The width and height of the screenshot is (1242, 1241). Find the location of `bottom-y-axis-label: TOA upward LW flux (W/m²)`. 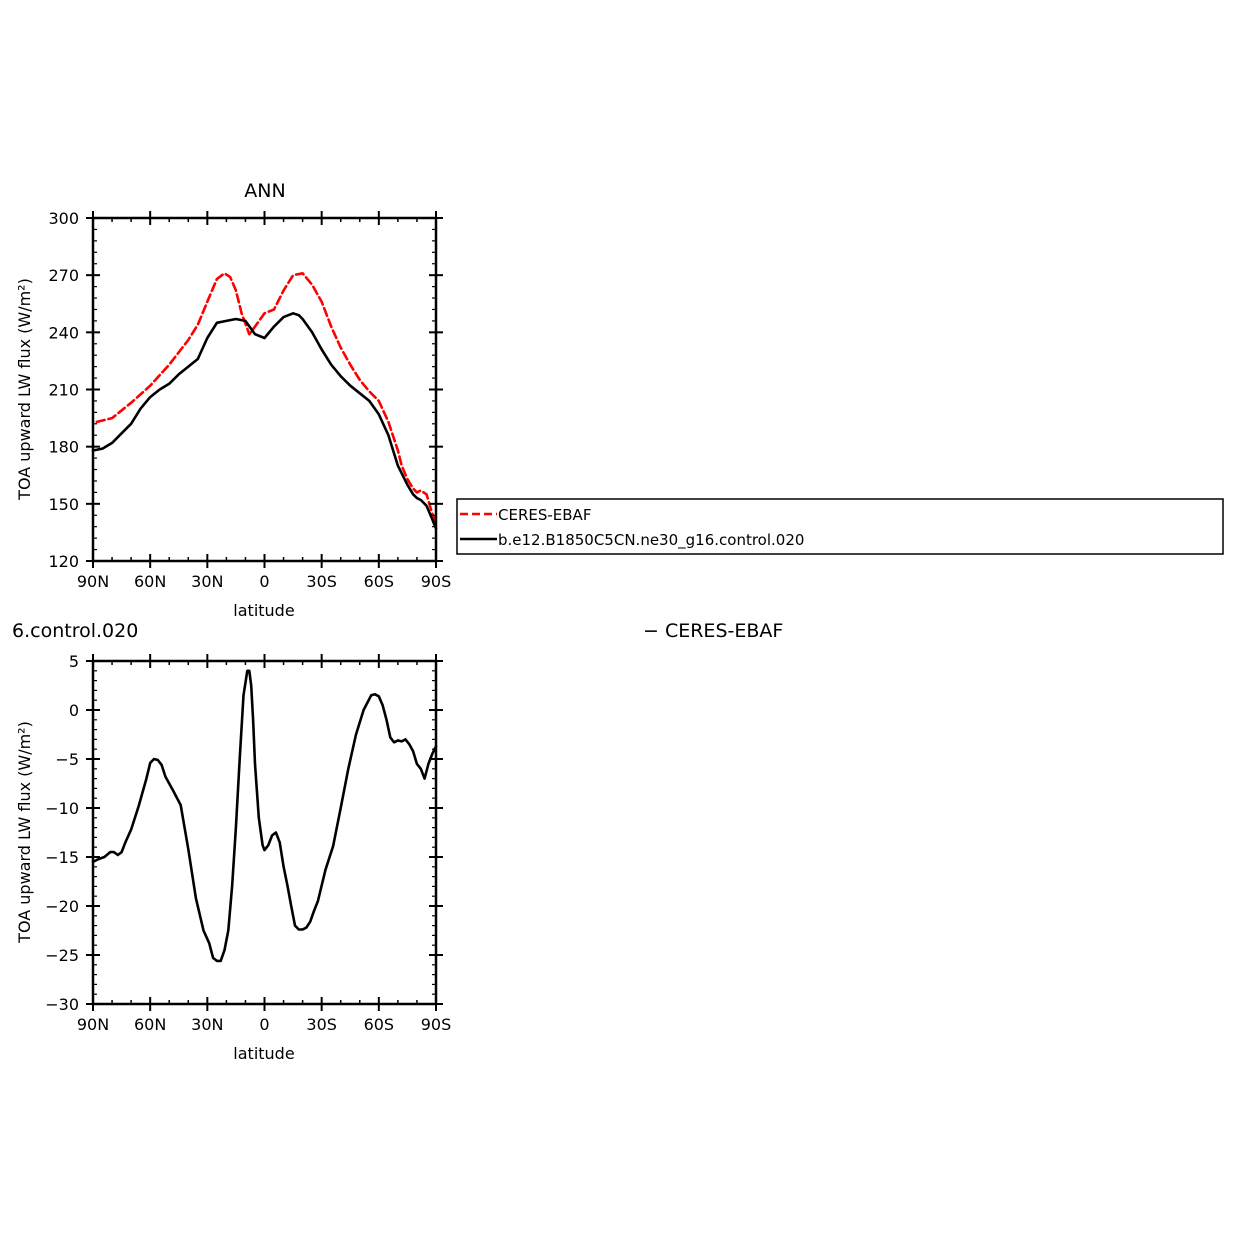

bottom-y-axis-label: TOA upward LW flux (W/m²) is located at coordinates (24, 832).